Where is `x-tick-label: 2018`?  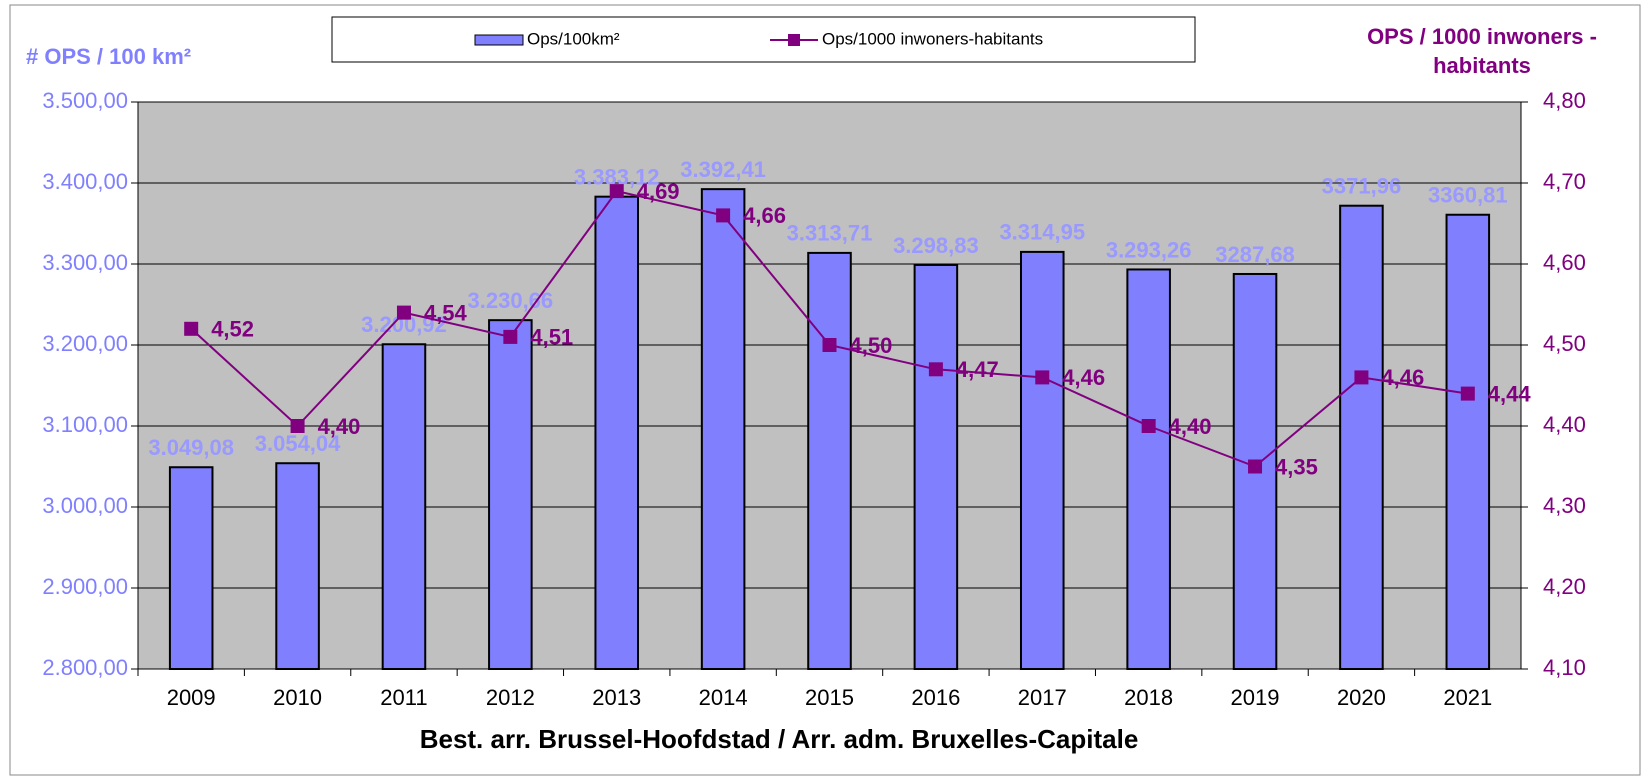
x-tick-label: 2018 is located at coordinates (1148, 697).